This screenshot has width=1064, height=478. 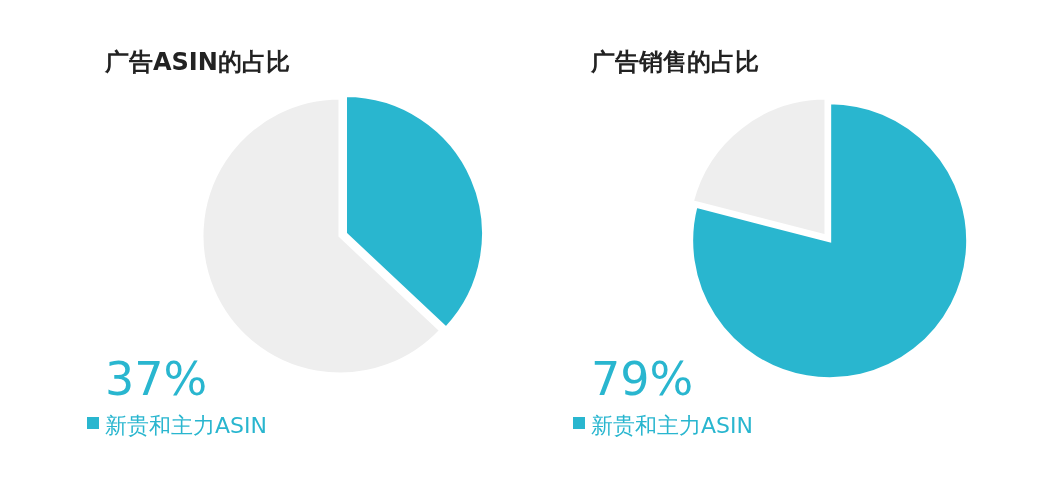 What do you see at coordinates (674, 62) in the screenshot?
I see `chart-title: 广告销售的占比` at bounding box center [674, 62].